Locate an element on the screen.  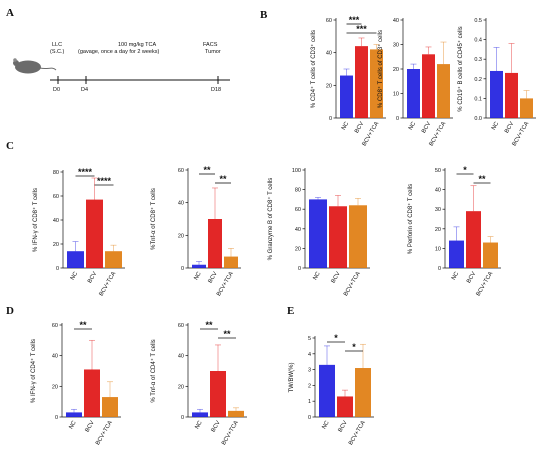
y-tick-label: 0.1 is located at coordinates (478, 99).